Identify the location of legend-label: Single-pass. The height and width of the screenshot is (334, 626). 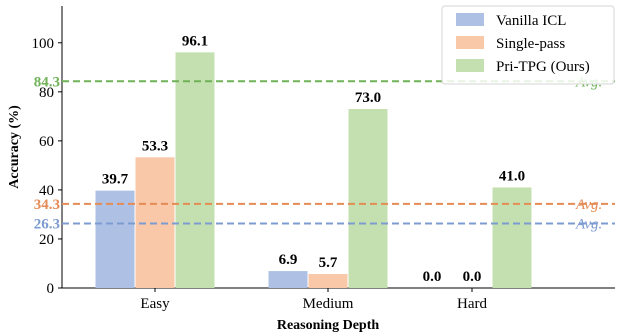
(530, 44).